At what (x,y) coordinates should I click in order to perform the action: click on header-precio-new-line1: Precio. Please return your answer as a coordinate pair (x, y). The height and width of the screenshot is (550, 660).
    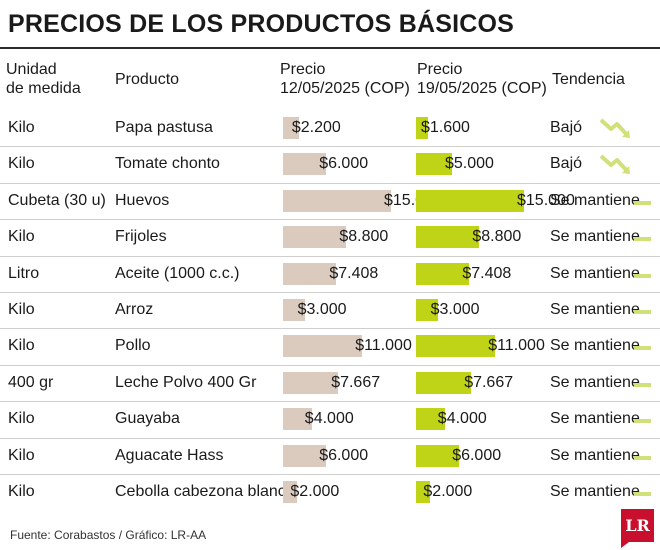
    Looking at the image, I should click on (440, 69).